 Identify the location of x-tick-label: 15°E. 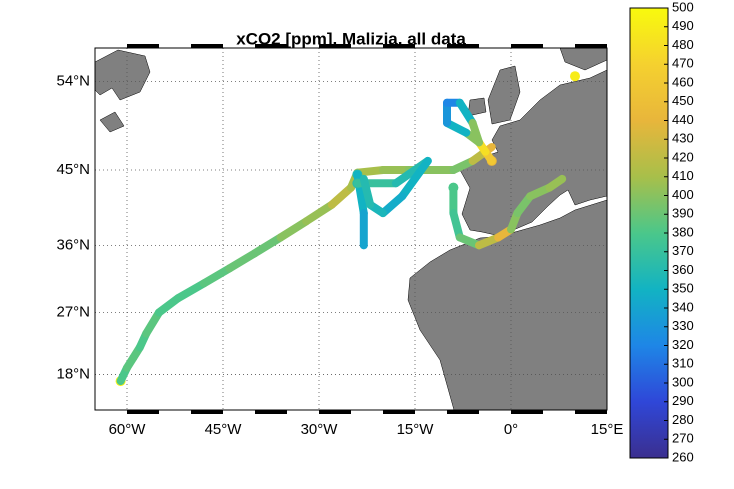
(607, 429).